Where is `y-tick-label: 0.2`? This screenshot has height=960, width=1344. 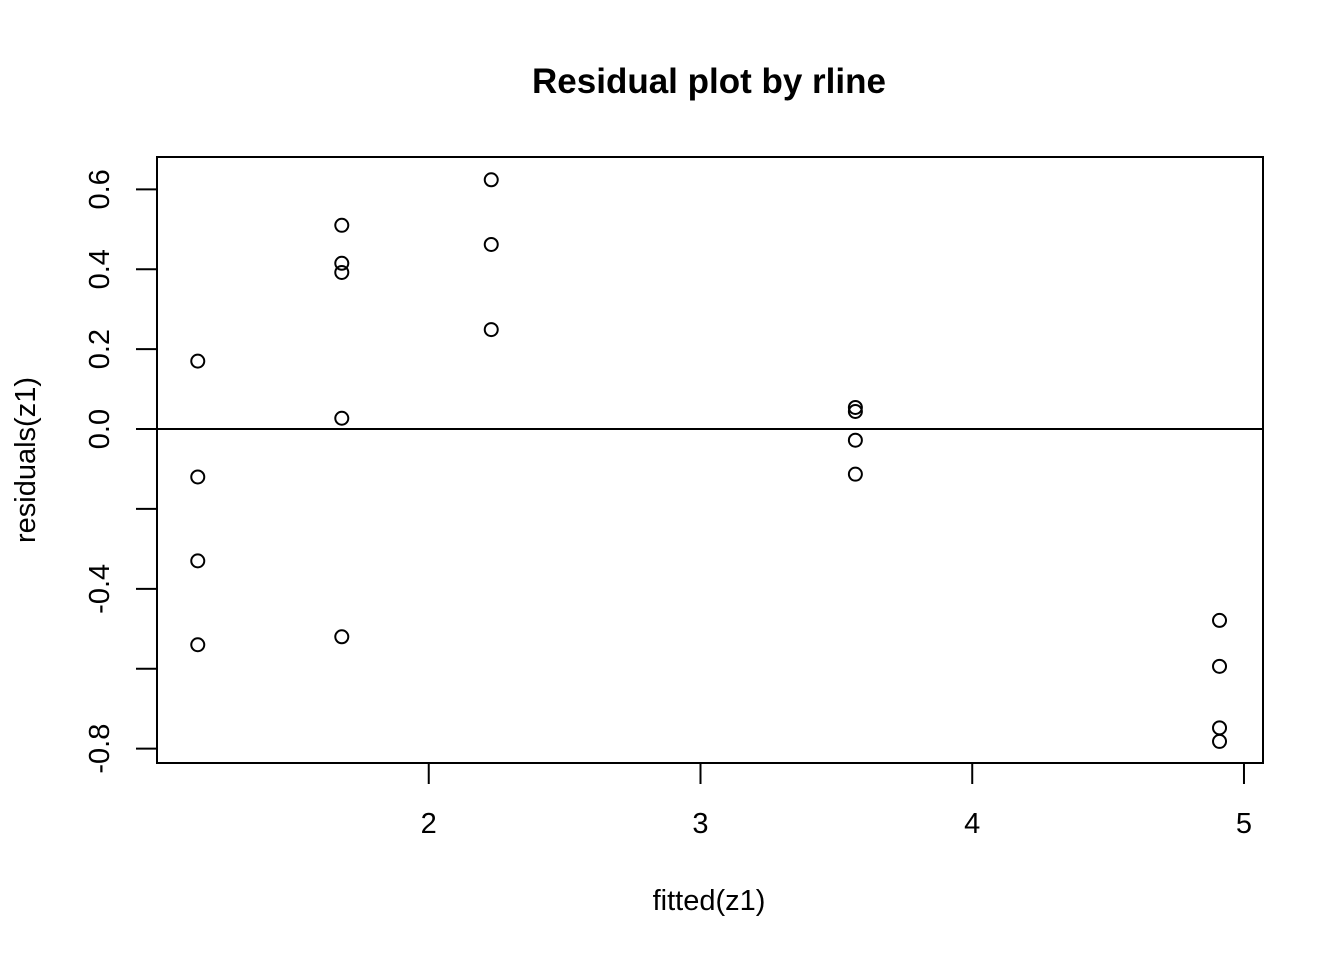 y-tick-label: 0.2 is located at coordinates (100, 349).